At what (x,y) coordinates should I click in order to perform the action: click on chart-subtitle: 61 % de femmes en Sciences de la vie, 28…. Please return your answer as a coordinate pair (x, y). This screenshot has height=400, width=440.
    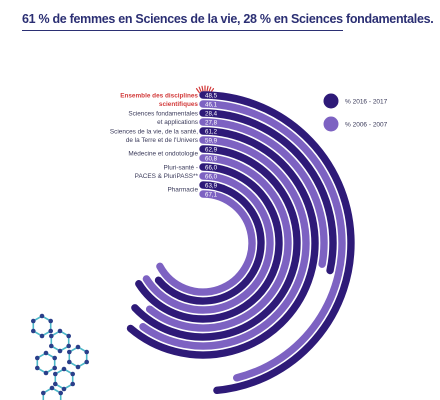
    Looking at the image, I should click on (228, 19).